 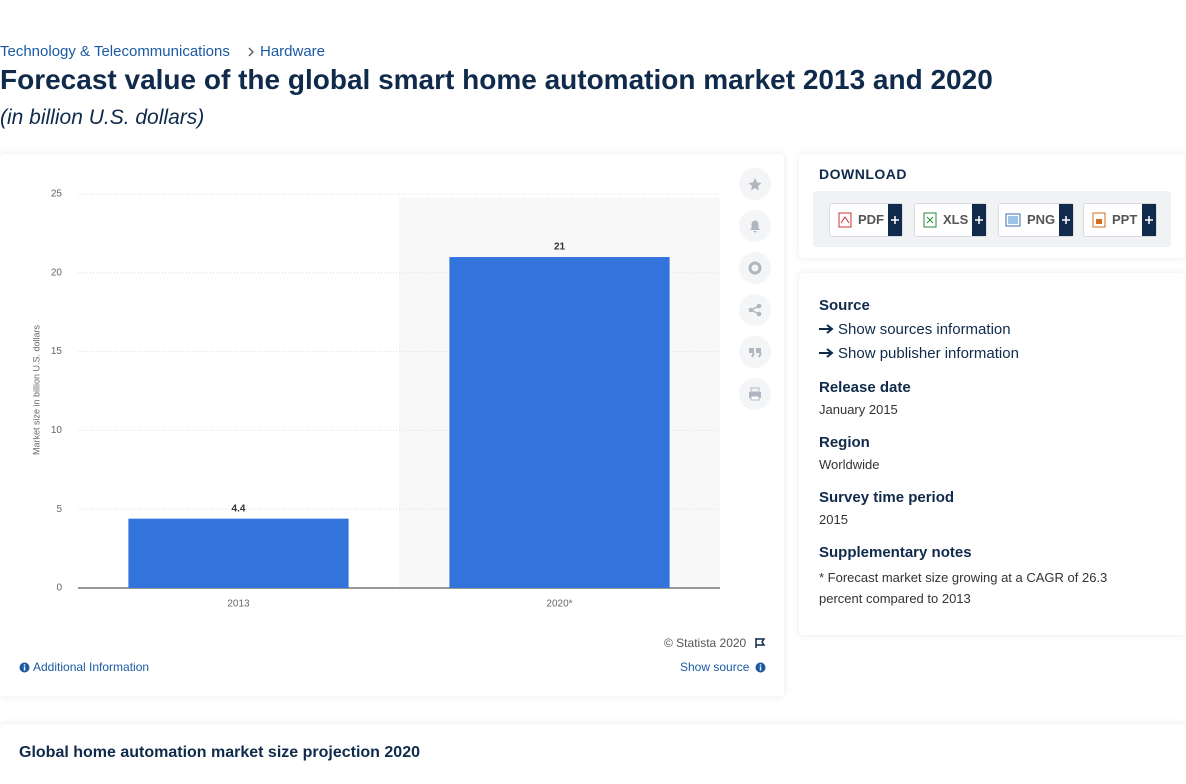 What do you see at coordinates (755, 352) in the screenshot?
I see `cite-button` at bounding box center [755, 352].